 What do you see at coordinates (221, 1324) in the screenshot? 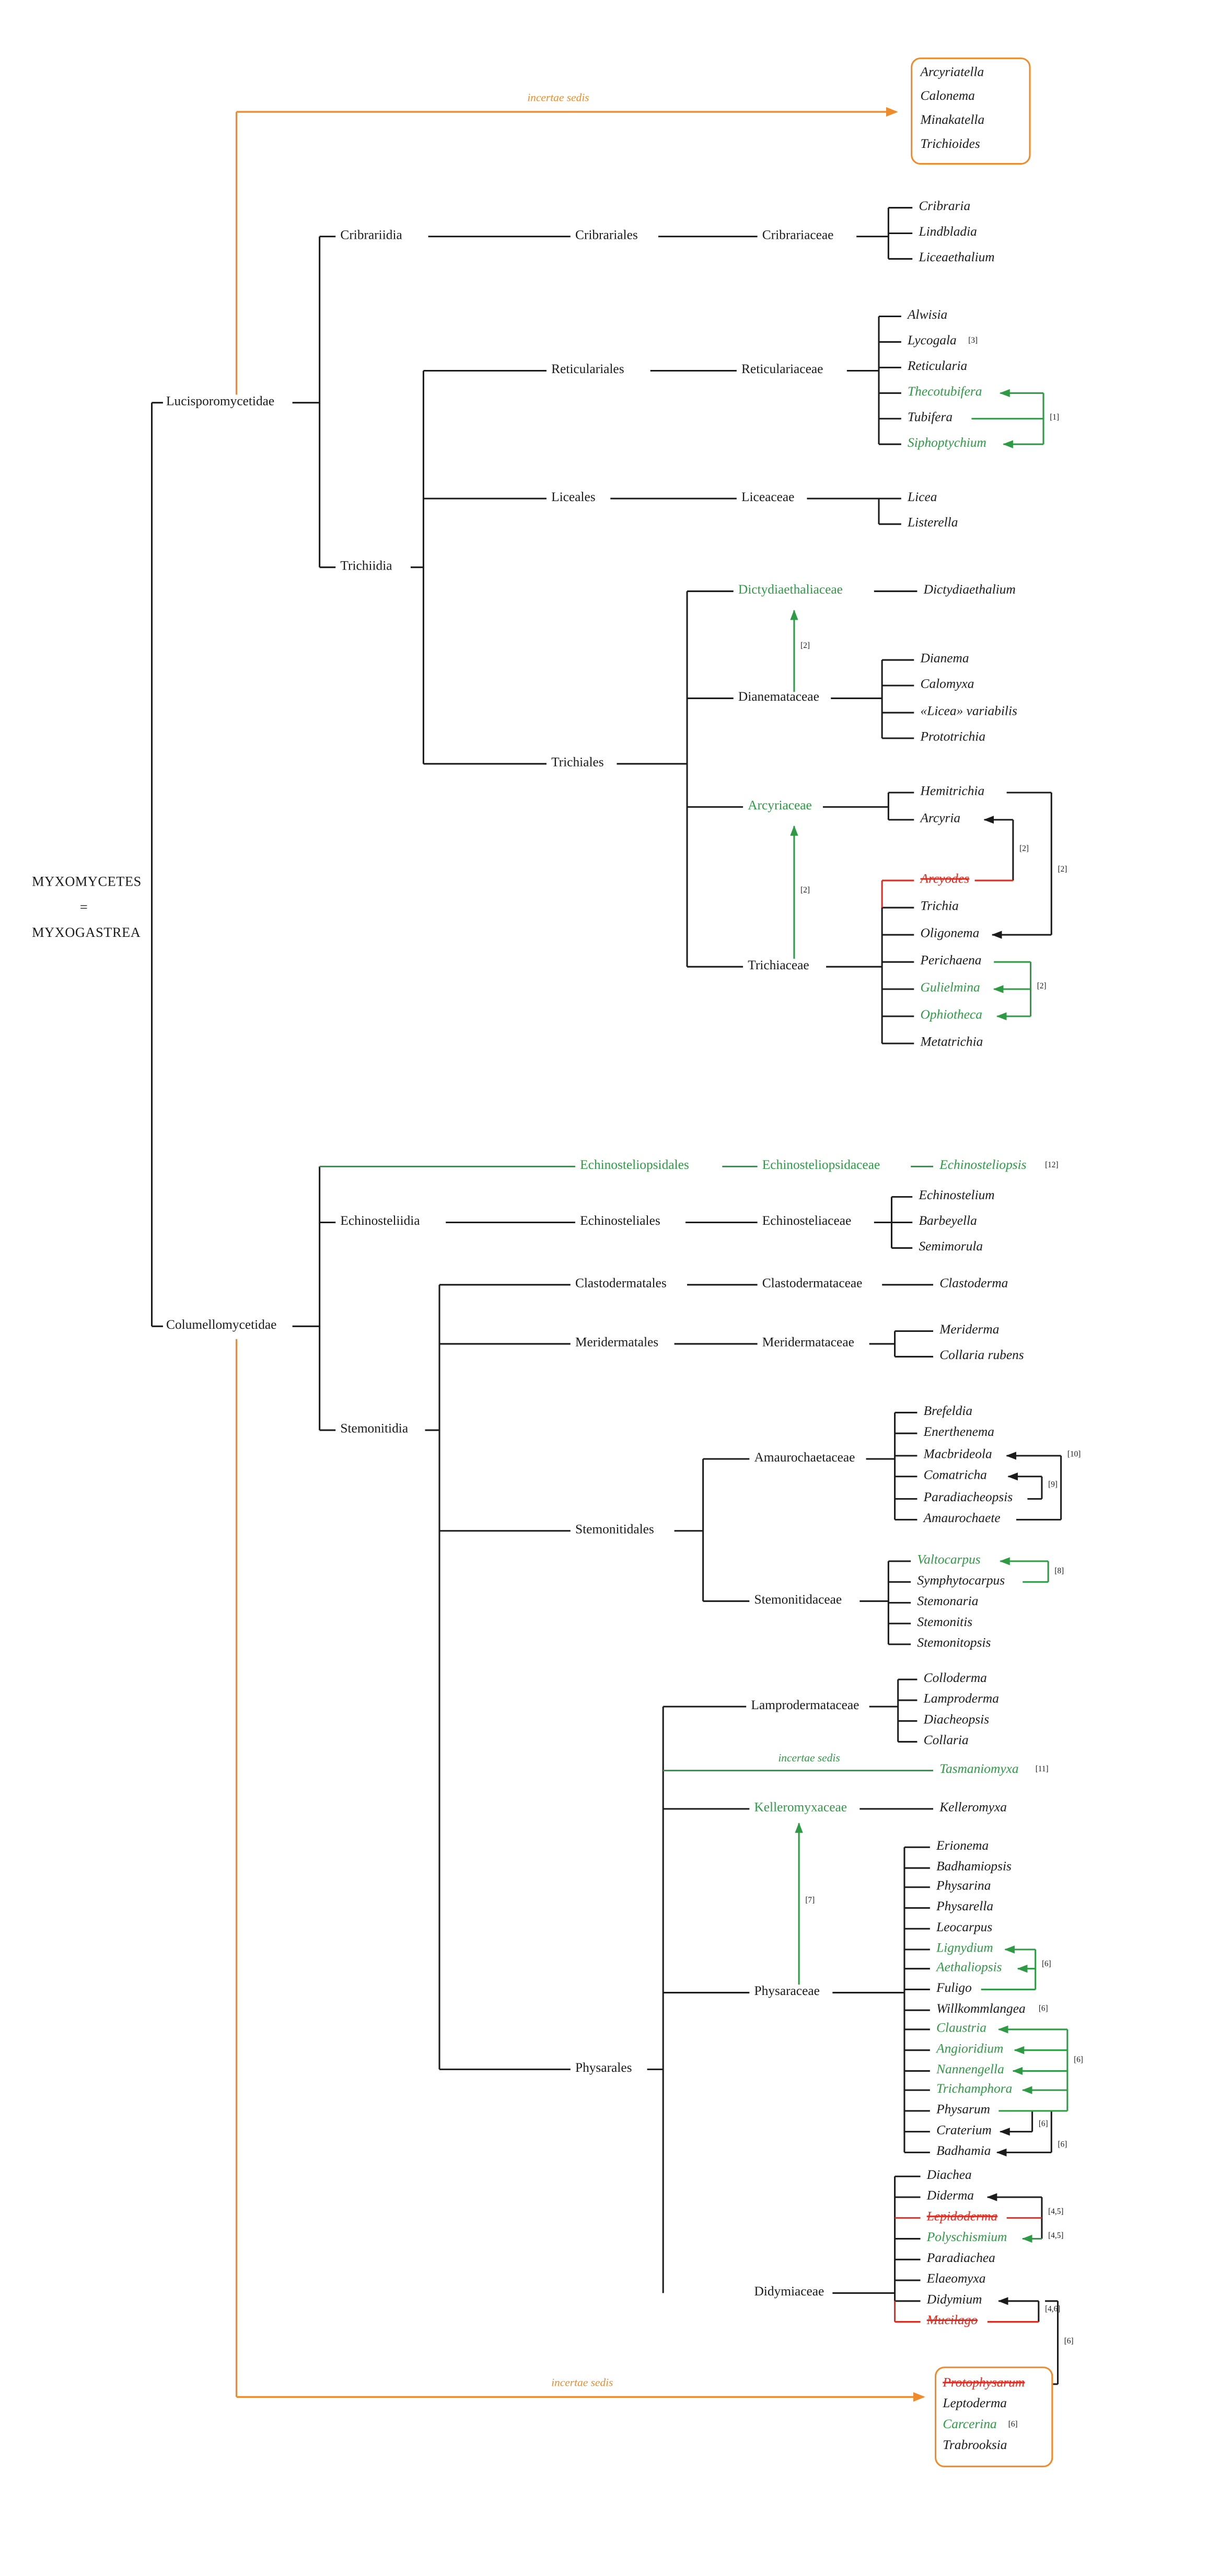
I see `subclass-columellomycetidae: Columellomycetidae` at bounding box center [221, 1324].